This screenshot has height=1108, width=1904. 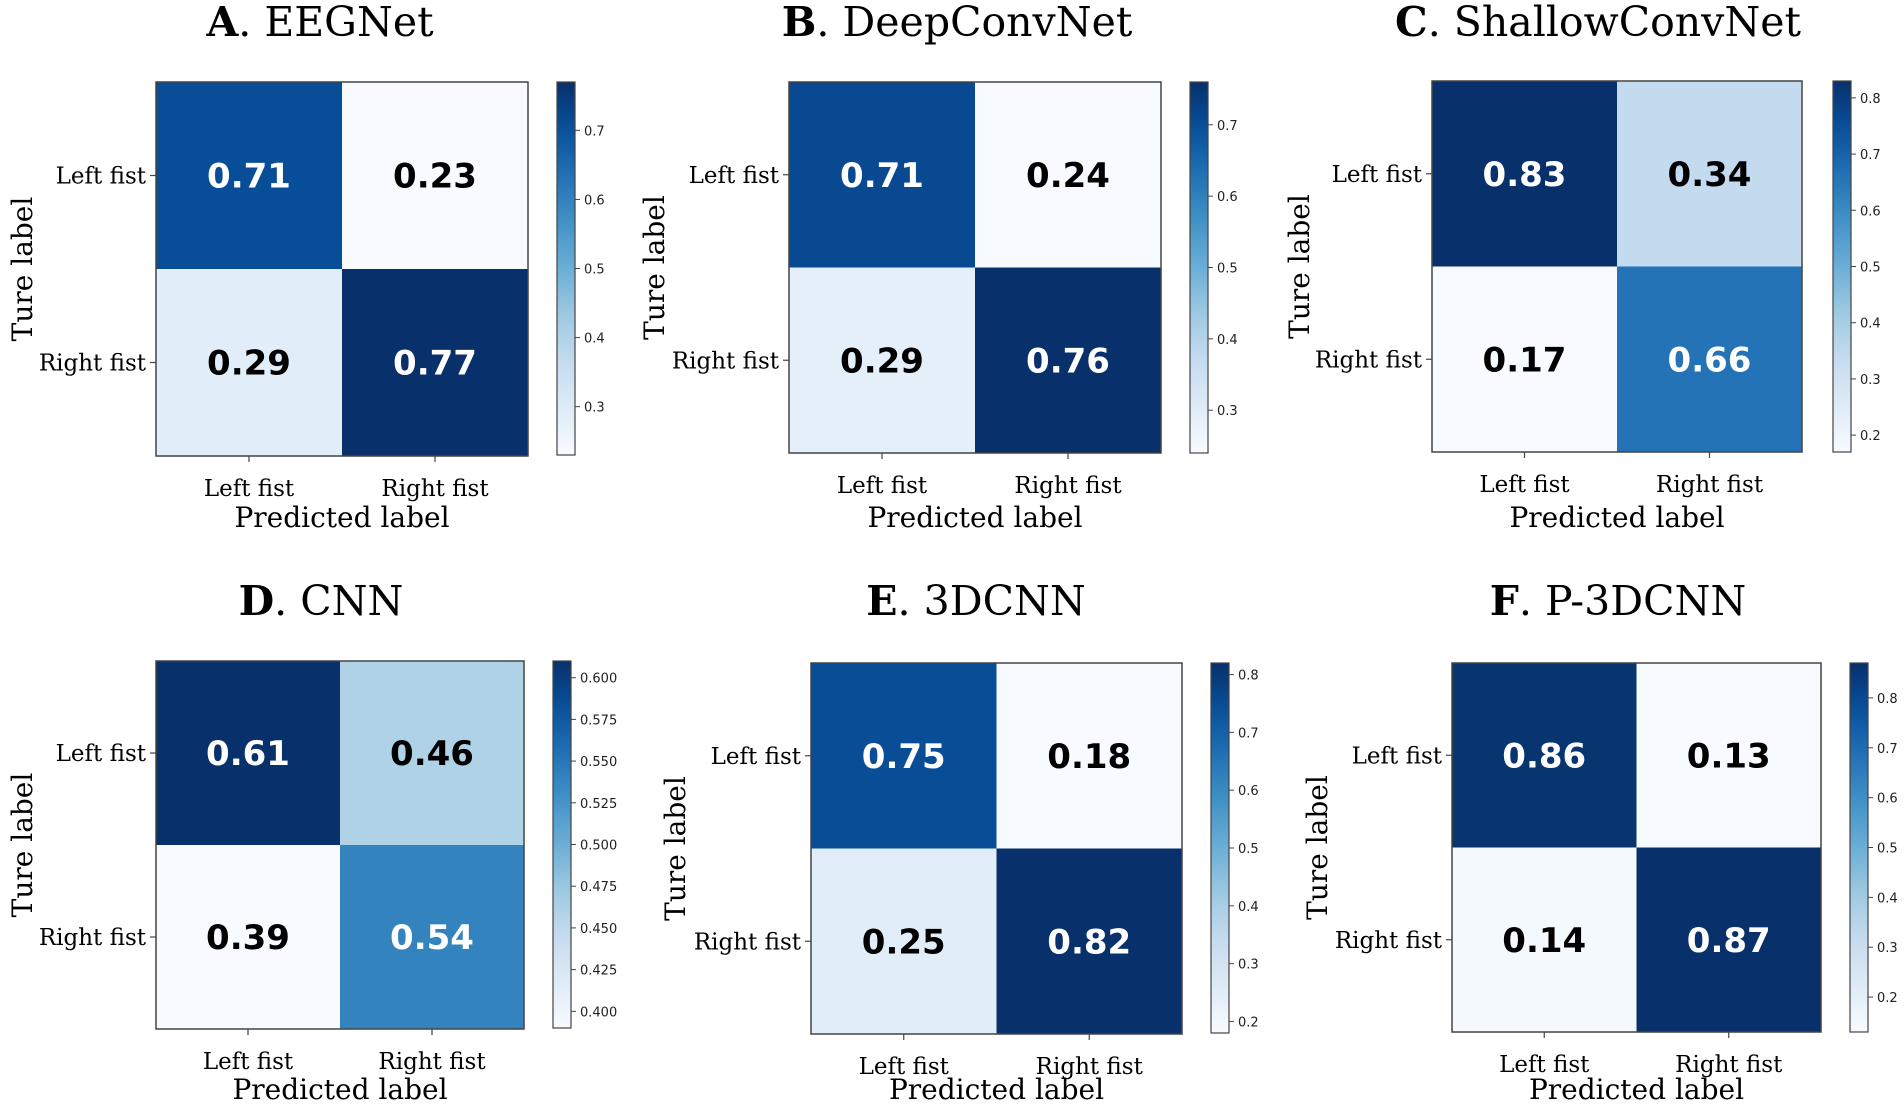 What do you see at coordinates (319, 23) in the screenshot?
I see `panel-title: A. EEGNet` at bounding box center [319, 23].